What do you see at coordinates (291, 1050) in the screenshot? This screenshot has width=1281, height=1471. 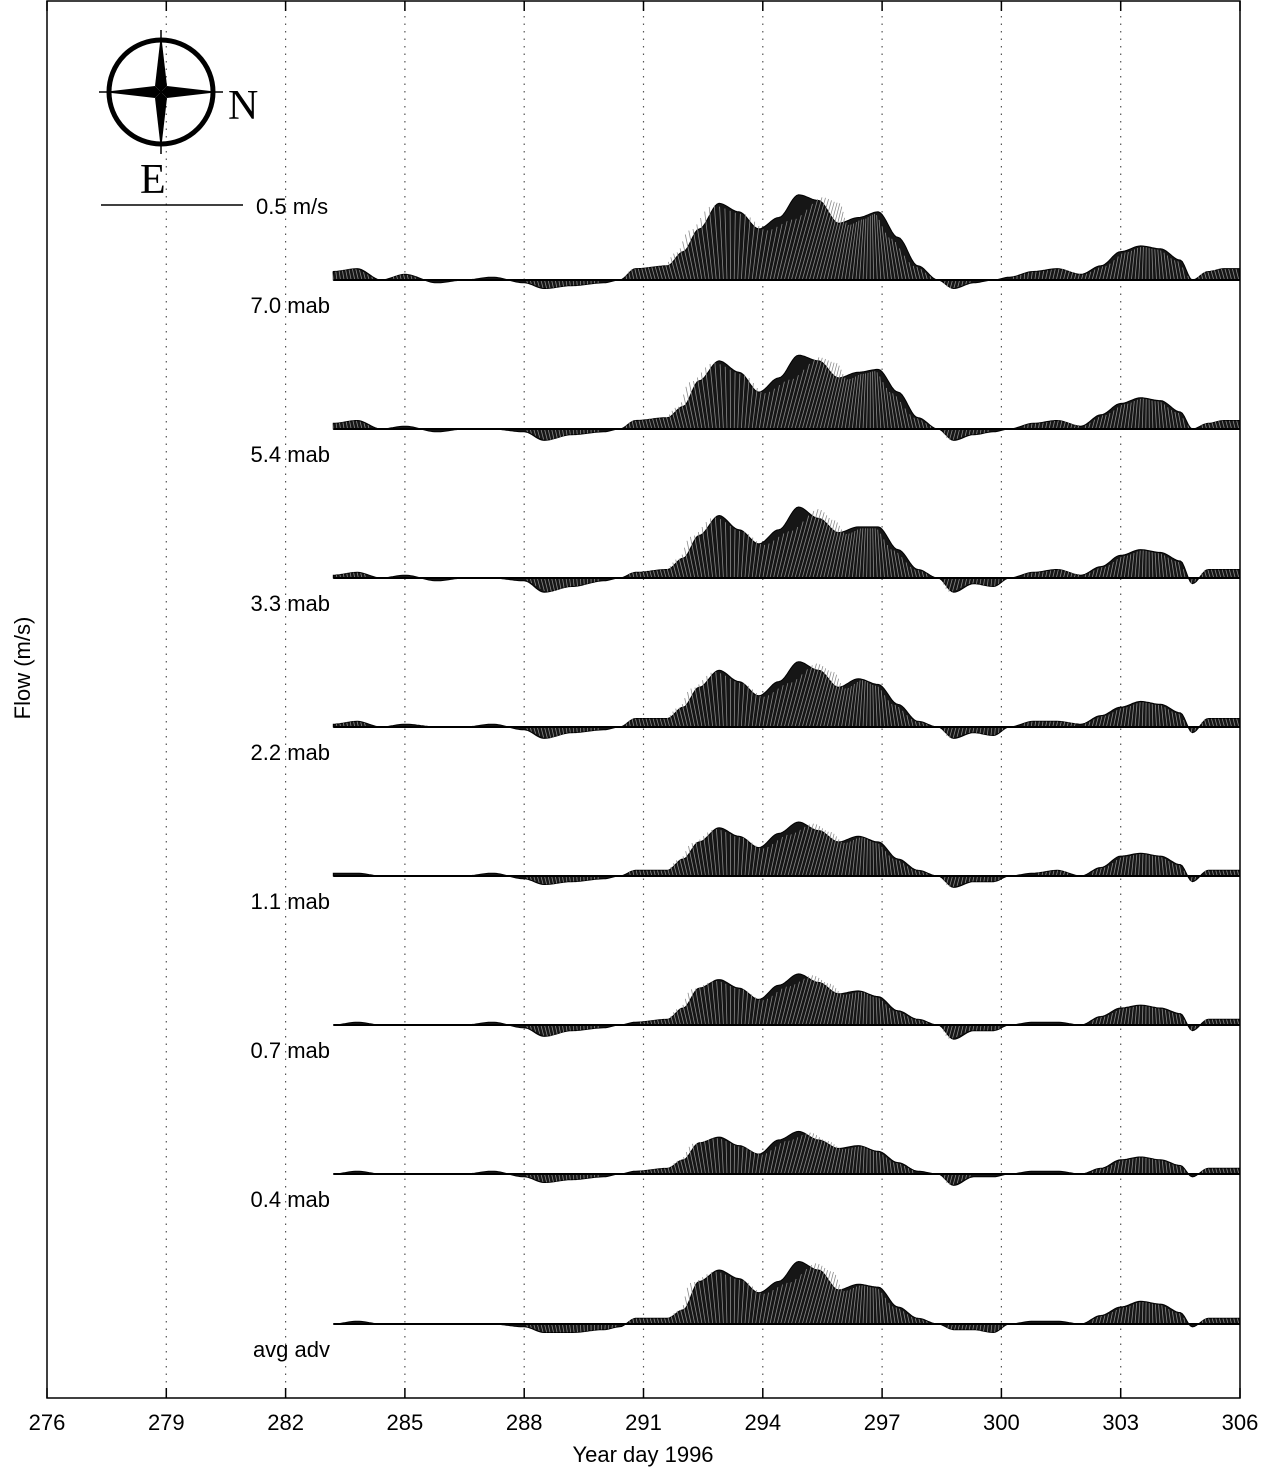 I see `series-label: 0.7 mab` at bounding box center [291, 1050].